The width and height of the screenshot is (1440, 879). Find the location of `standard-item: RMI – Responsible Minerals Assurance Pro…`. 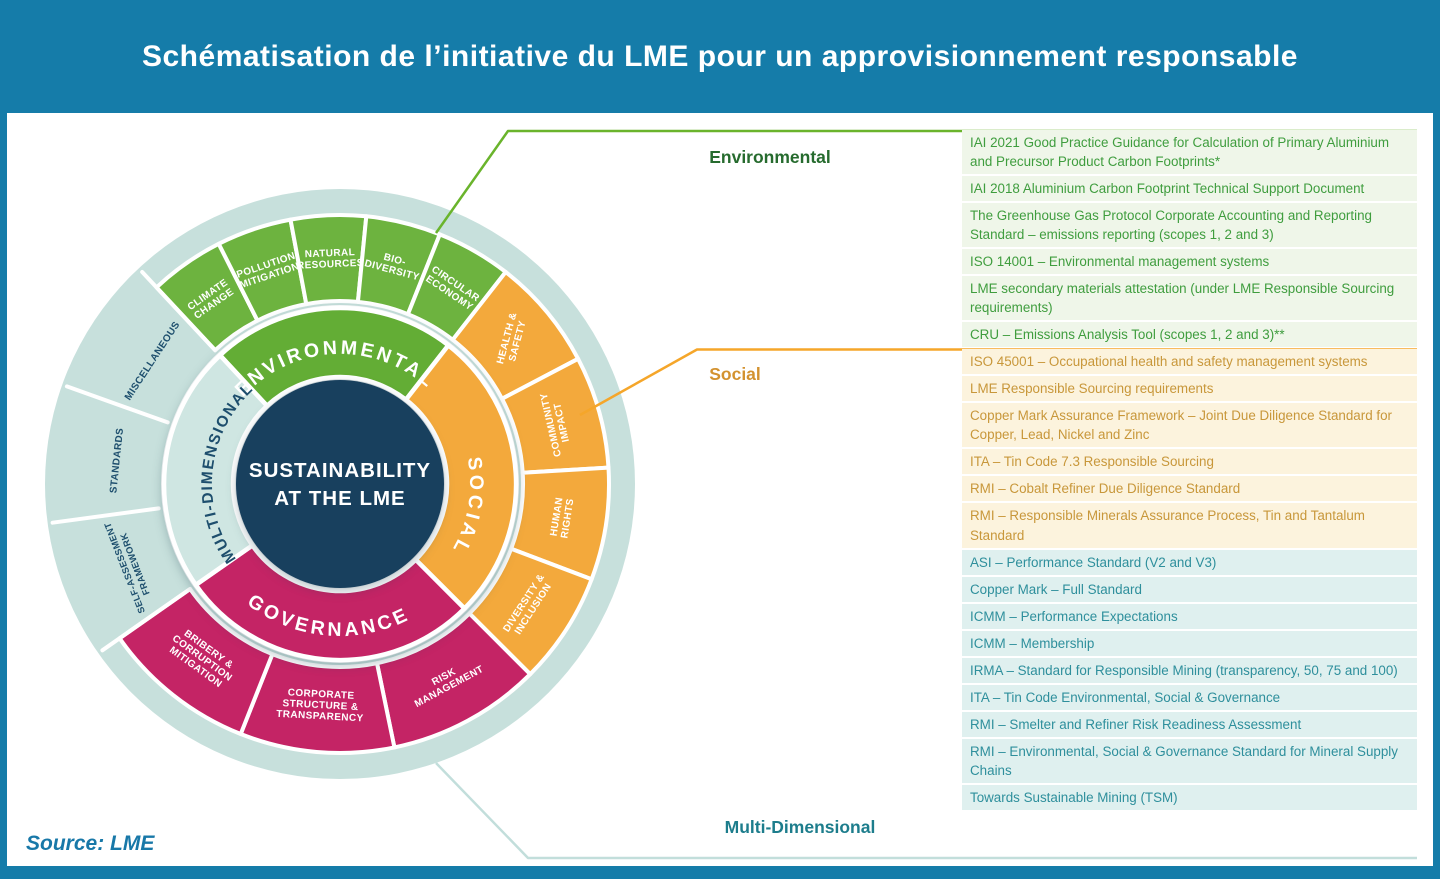

standard-item: RMI – Responsible Minerals Assurance Pro… is located at coordinates (1189, 525).